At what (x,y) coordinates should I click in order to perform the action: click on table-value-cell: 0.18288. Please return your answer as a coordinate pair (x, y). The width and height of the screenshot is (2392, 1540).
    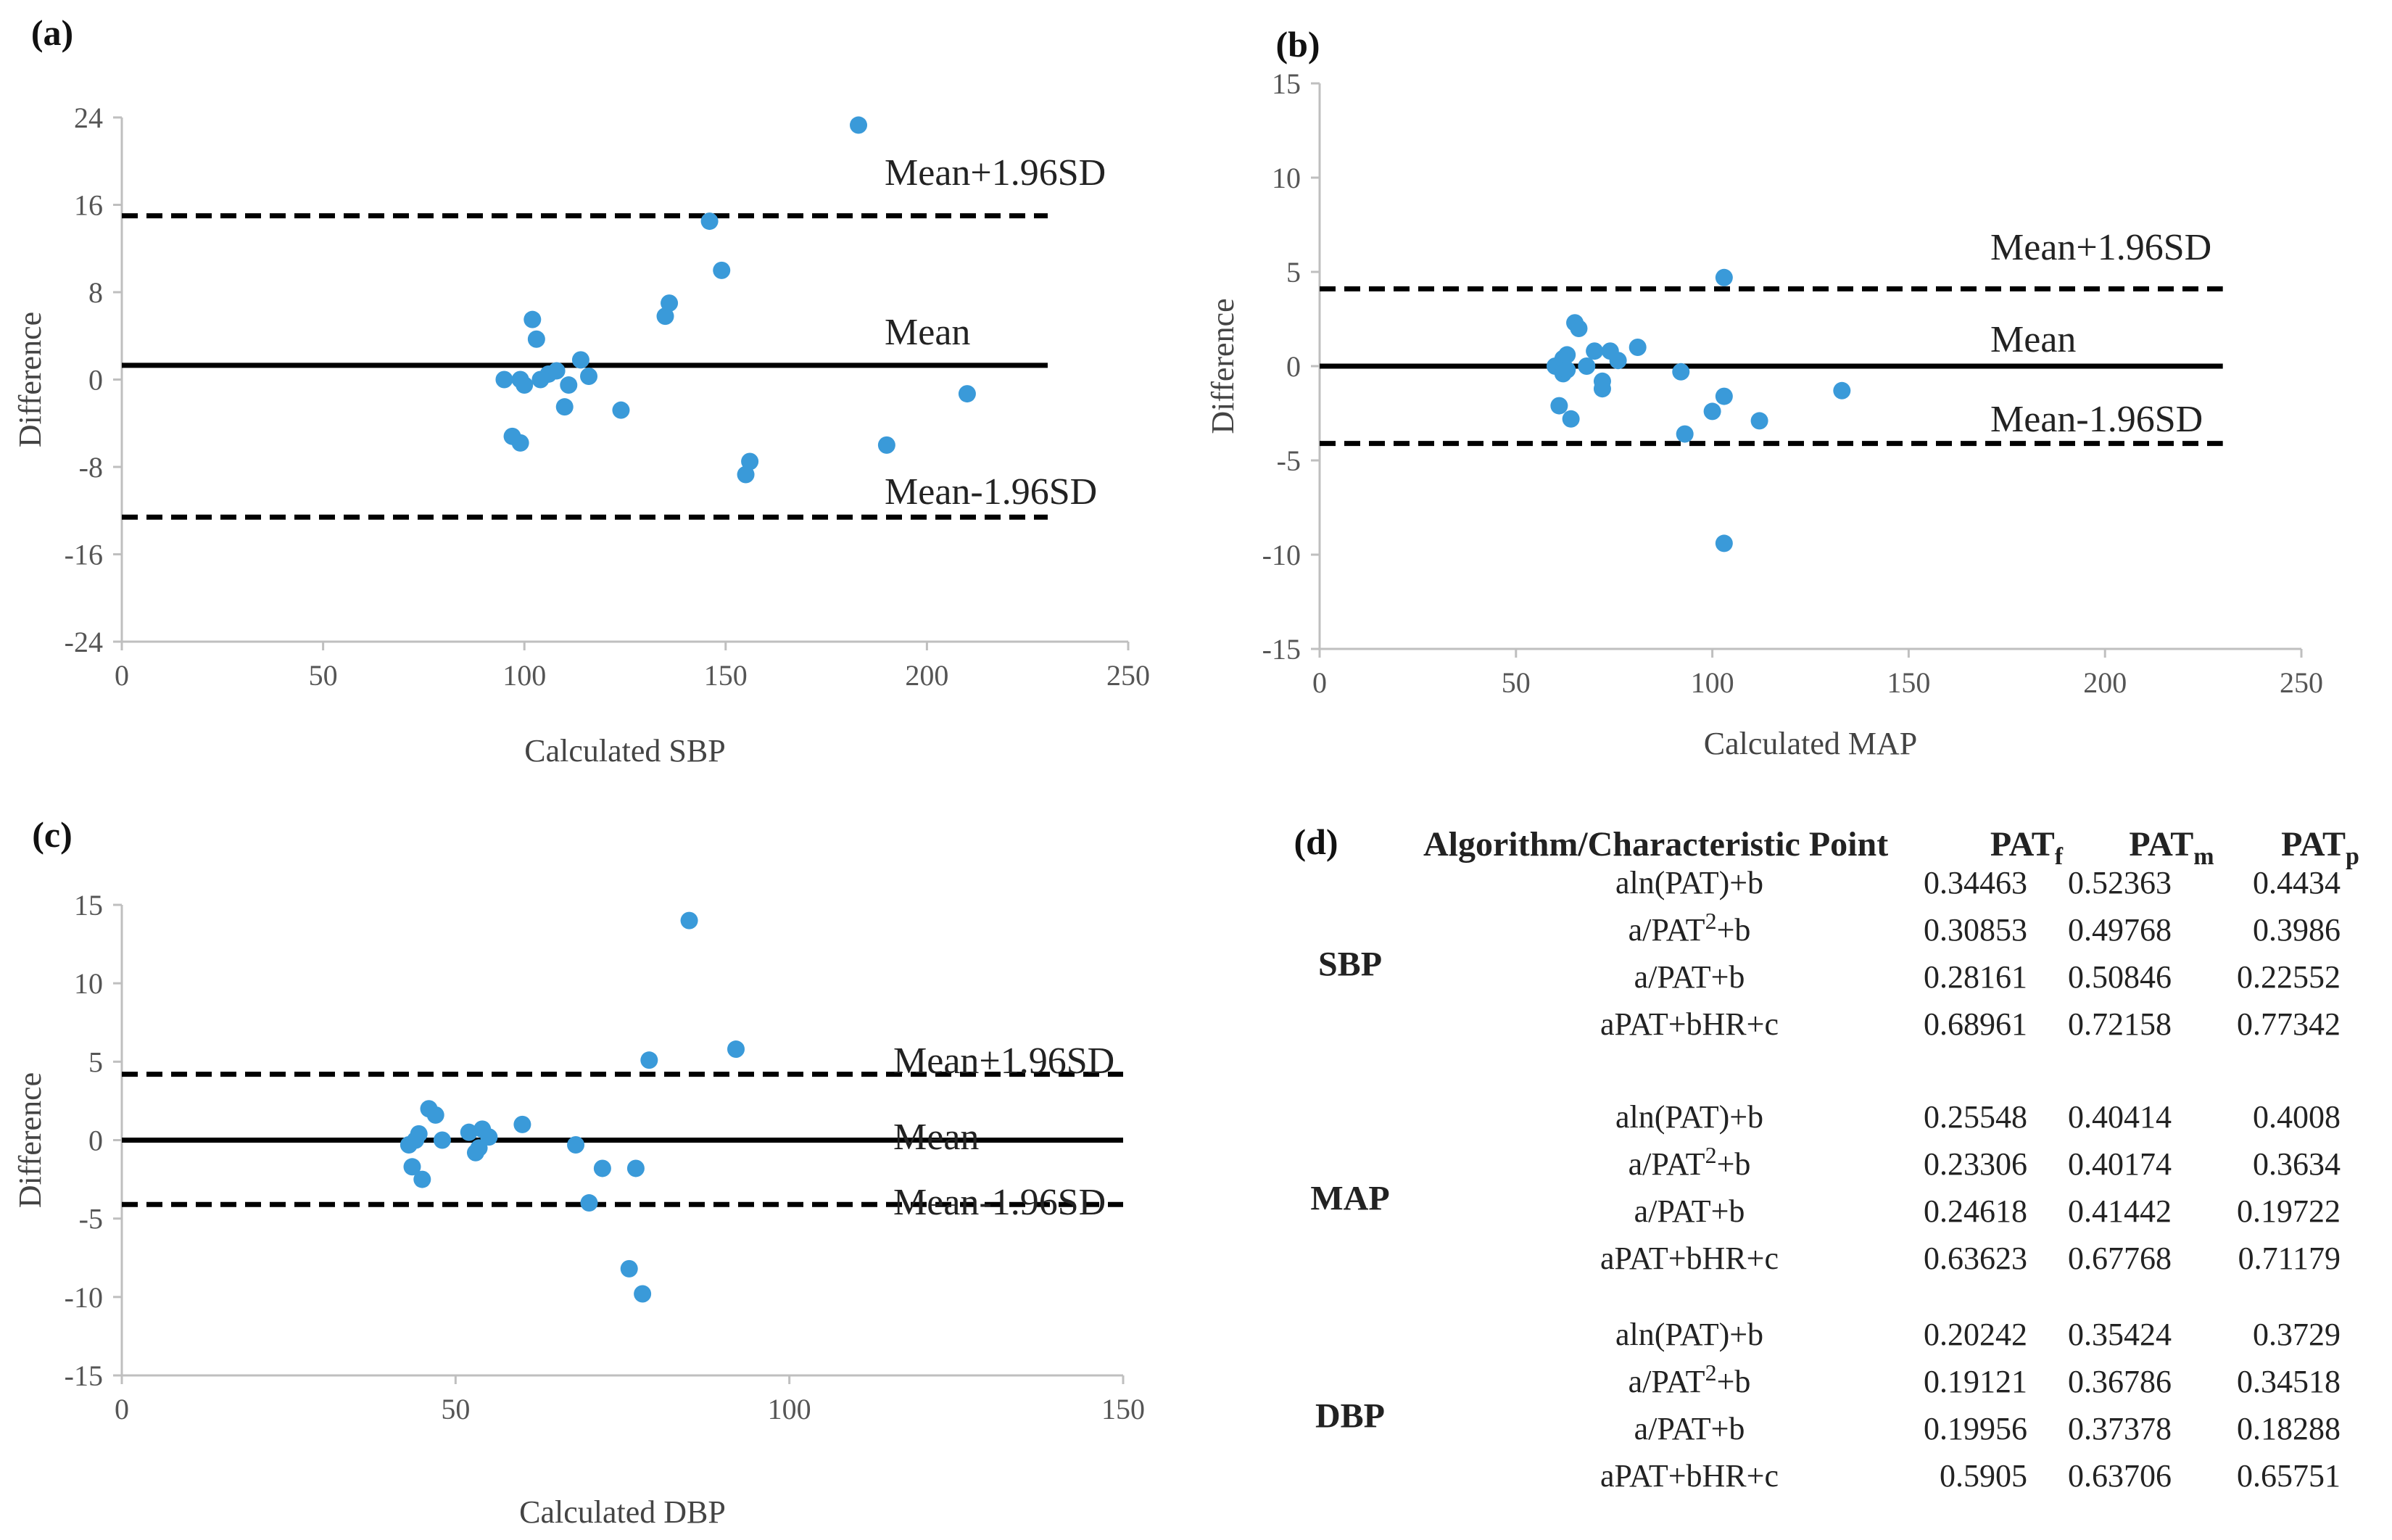
    Looking at the image, I should click on (2289, 1428).